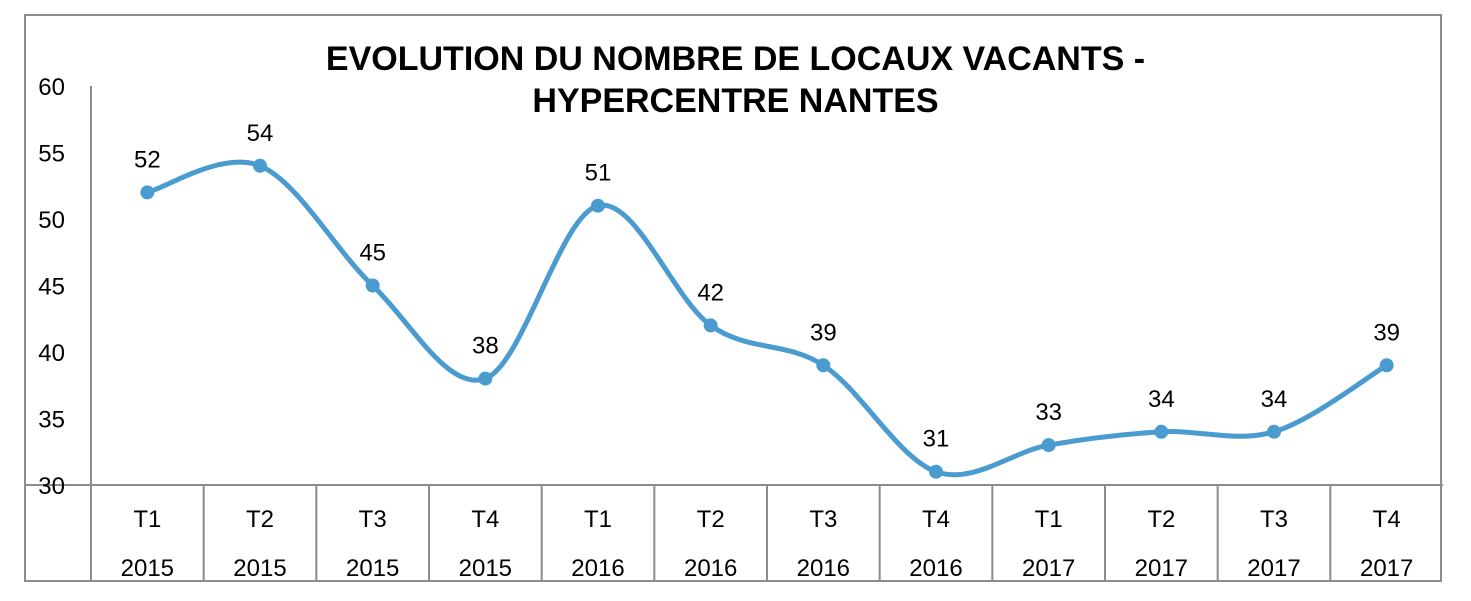 This screenshot has width=1471, height=601. What do you see at coordinates (1048, 412) in the screenshot?
I see `data-label: 33` at bounding box center [1048, 412].